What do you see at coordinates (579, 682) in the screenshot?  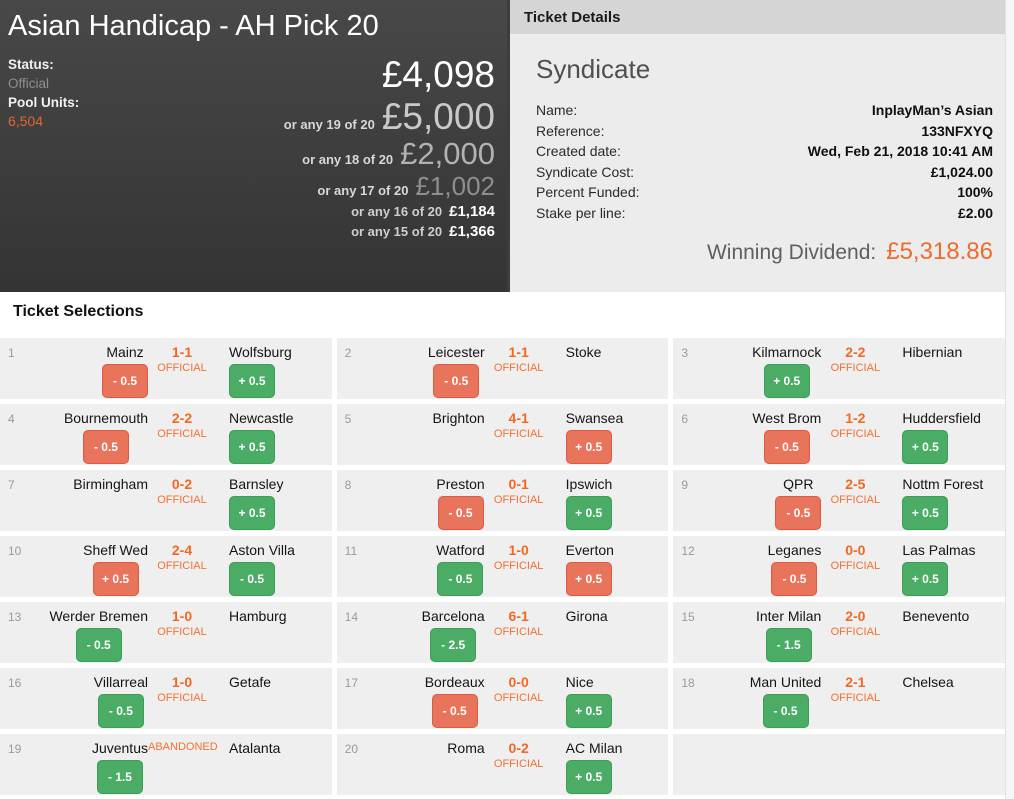 I see `away-team-name: Nice` at bounding box center [579, 682].